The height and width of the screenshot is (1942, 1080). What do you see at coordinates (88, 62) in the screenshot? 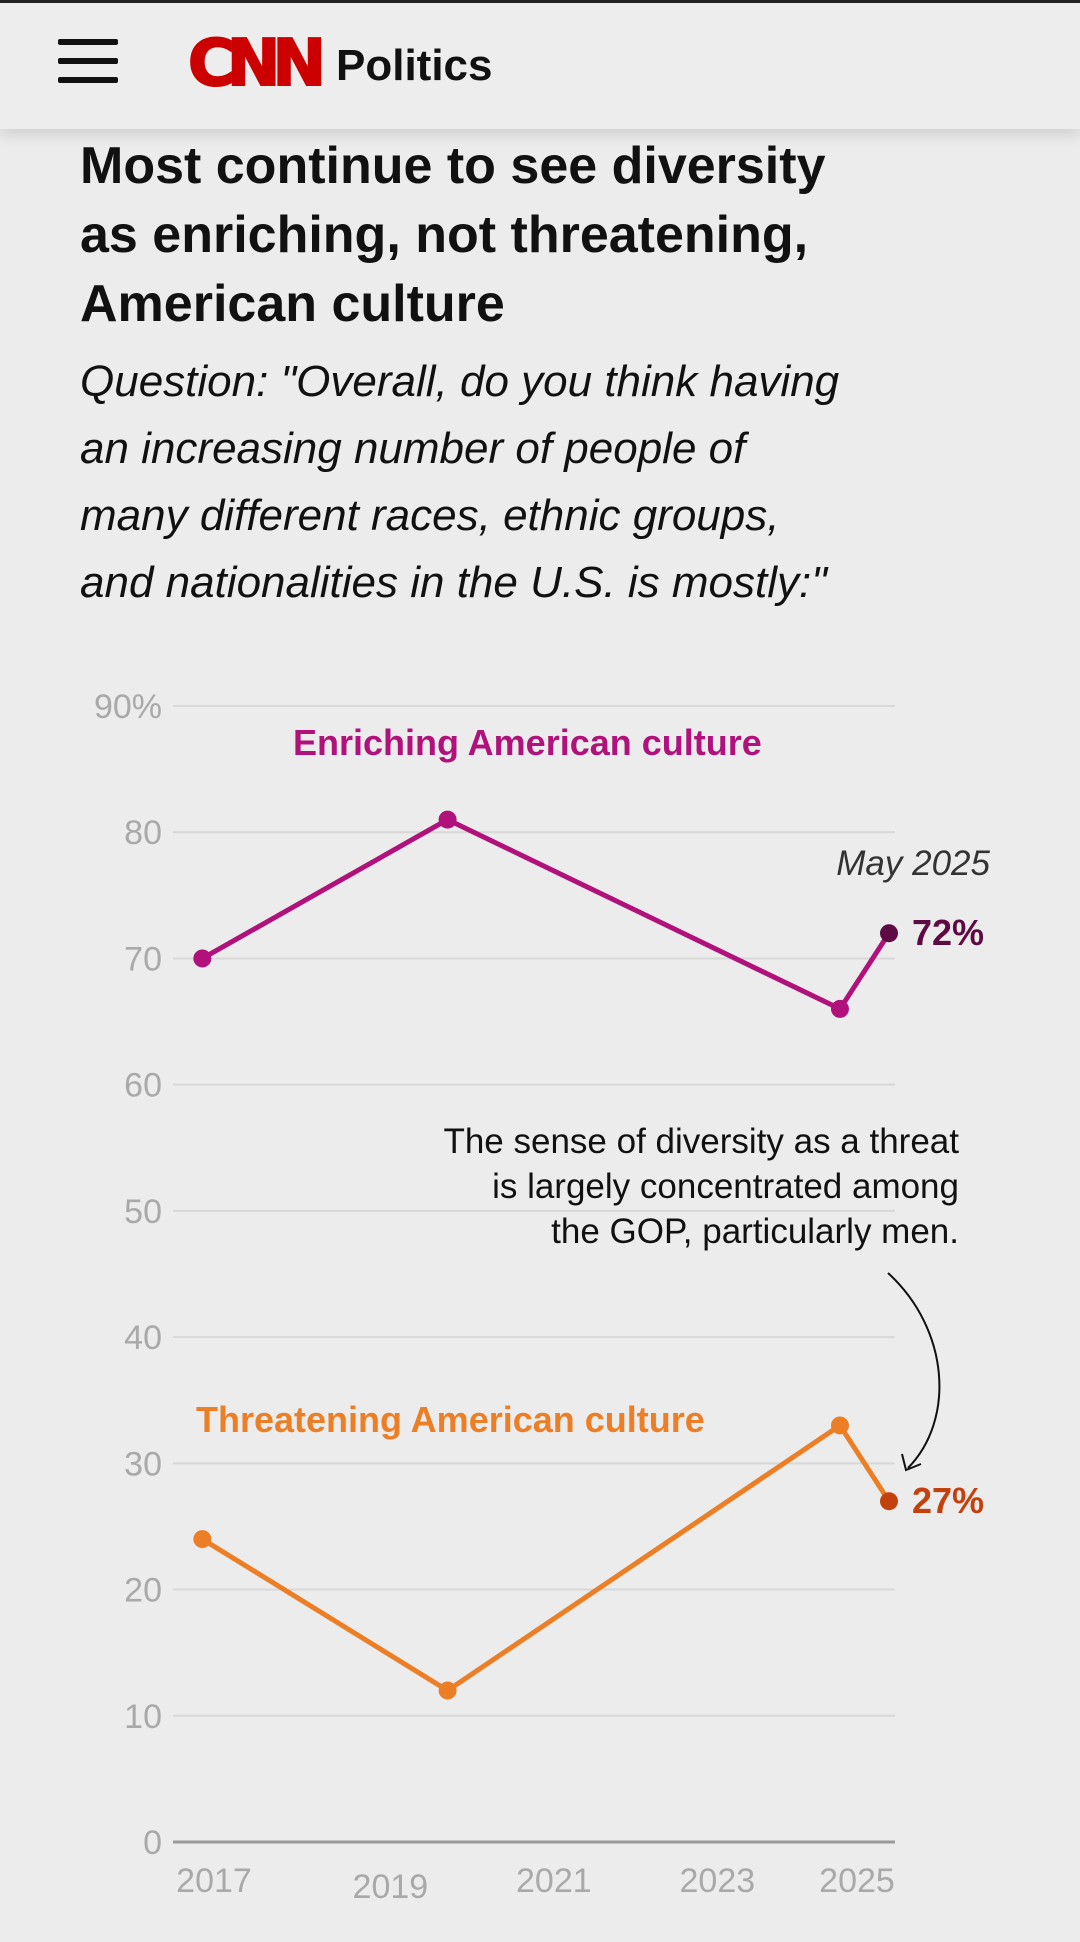
I see `hamburger-menu-icon` at bounding box center [88, 62].